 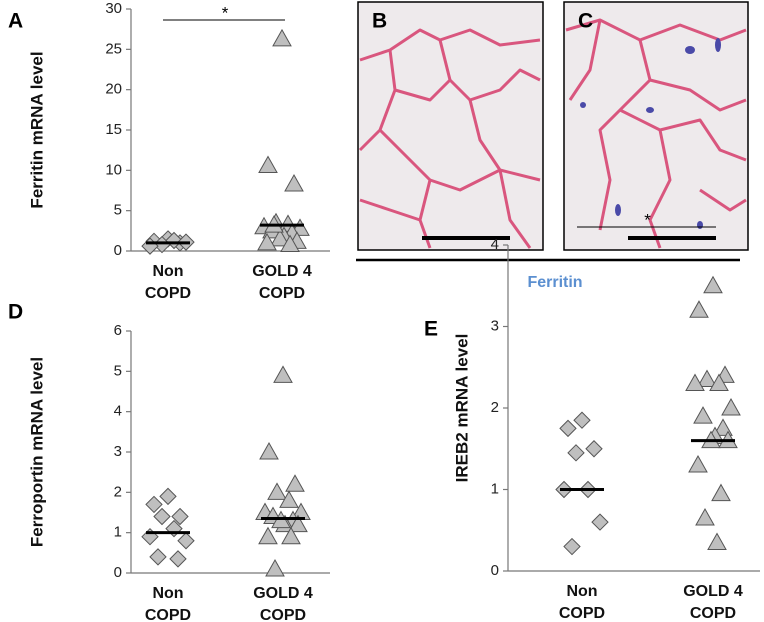 What do you see at coordinates (15, 21) in the screenshot?
I see `panel-label: A` at bounding box center [15, 21].